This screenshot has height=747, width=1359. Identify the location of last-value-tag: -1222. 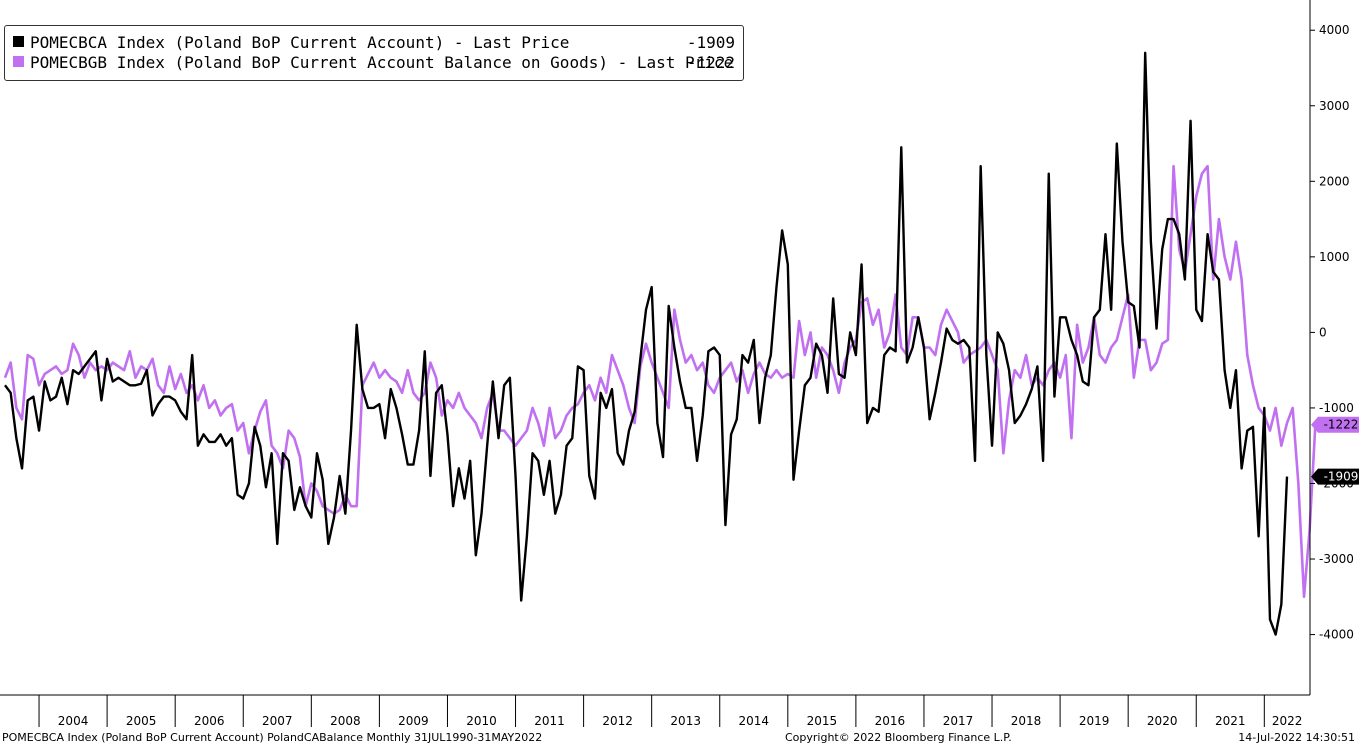
(1335, 424).